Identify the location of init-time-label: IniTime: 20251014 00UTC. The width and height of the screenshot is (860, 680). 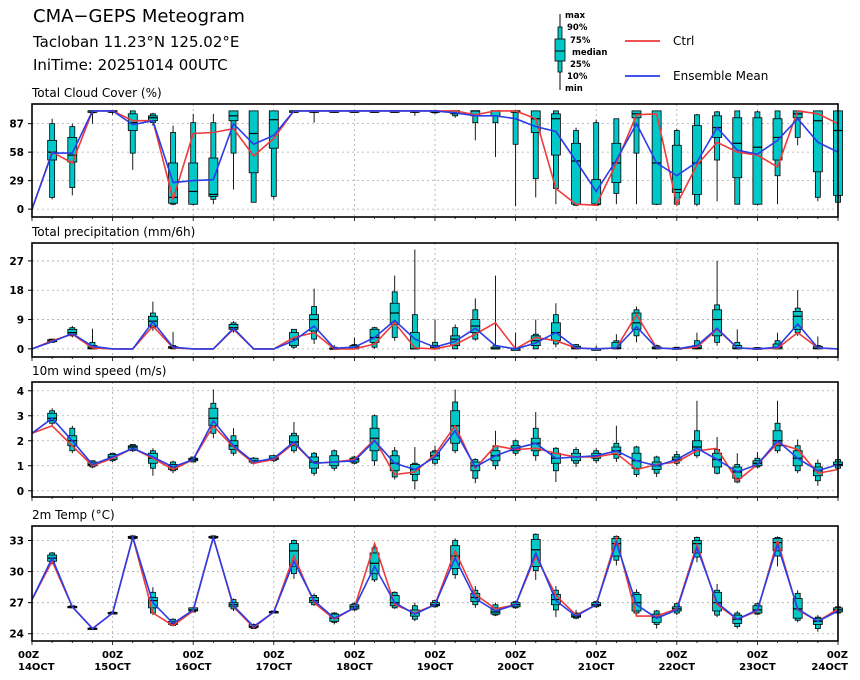
(130, 65).